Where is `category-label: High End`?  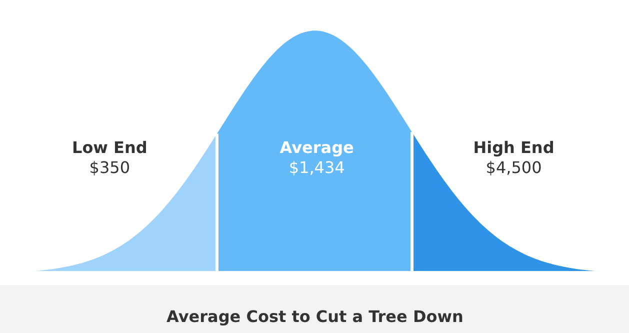 category-label: High End is located at coordinates (513, 148).